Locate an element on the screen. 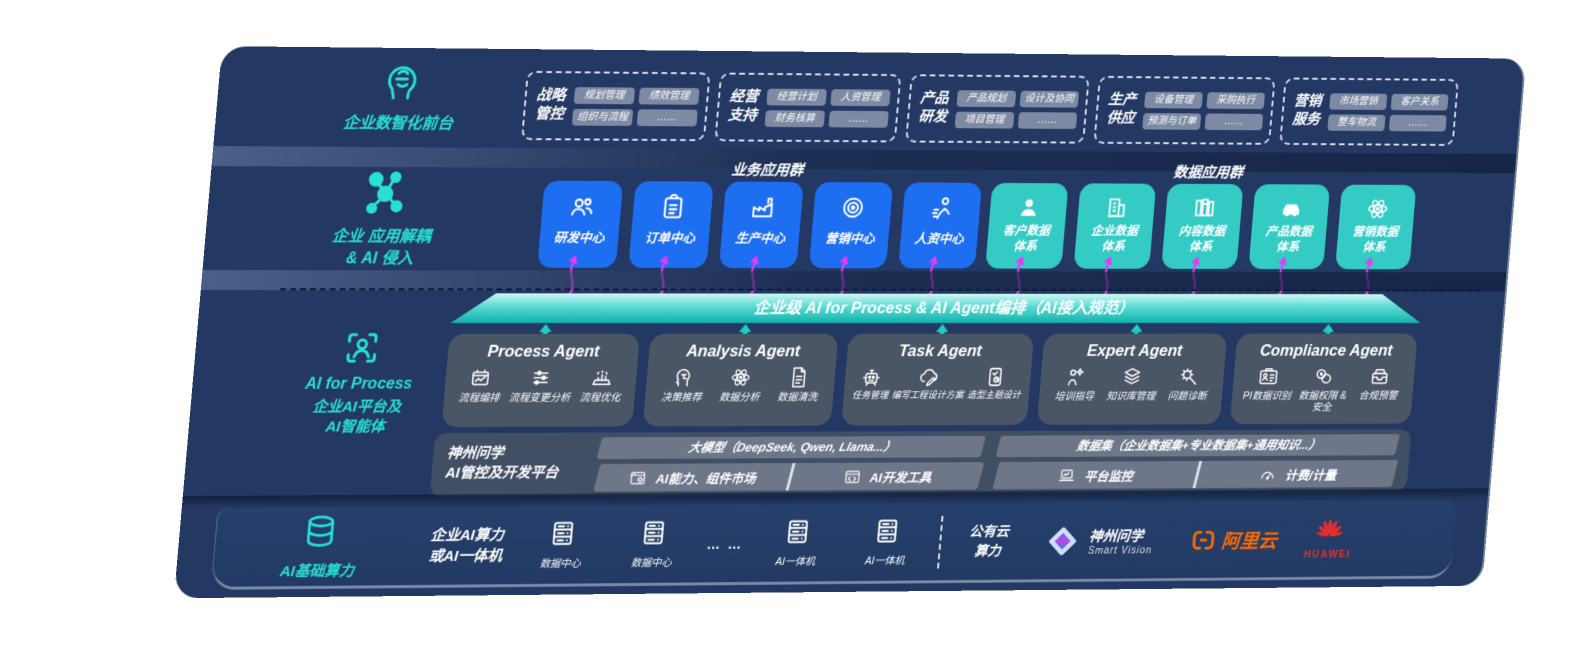  capability-pill: 设计及协同 is located at coordinates (1049, 99).